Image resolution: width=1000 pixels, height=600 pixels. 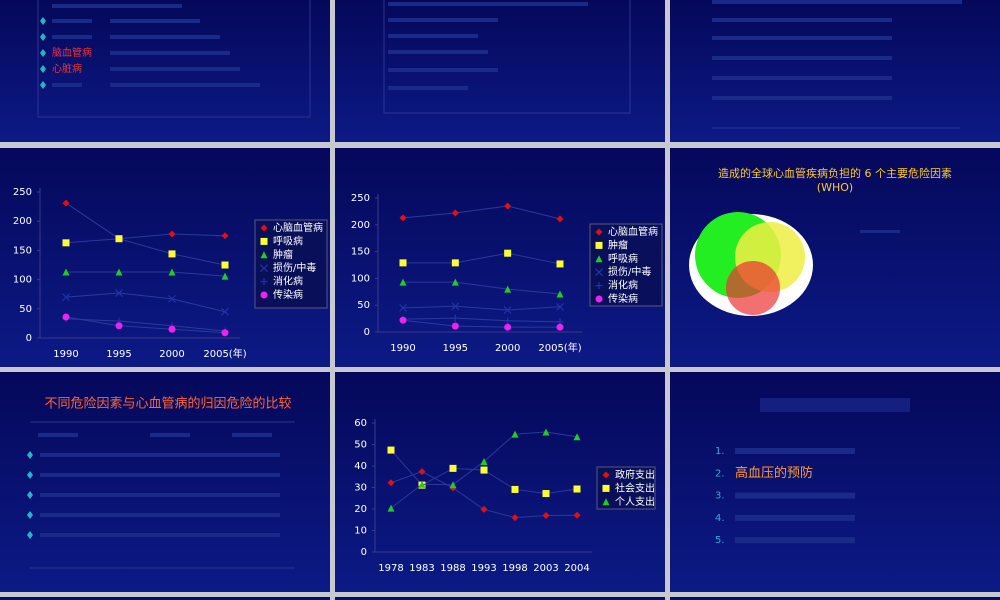 I want to click on y-tick-label: 10, so click(x=360, y=531).